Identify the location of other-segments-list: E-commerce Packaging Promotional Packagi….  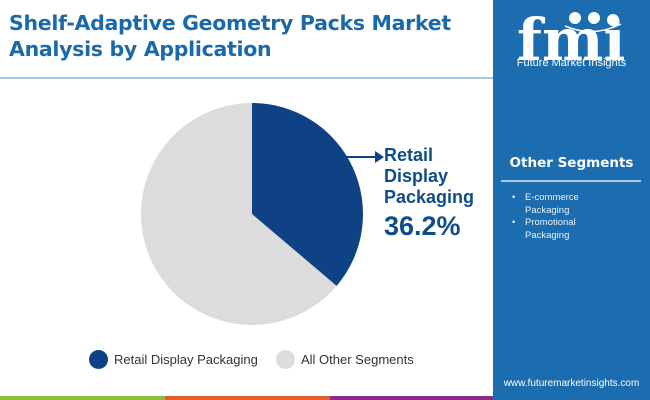
(567, 217).